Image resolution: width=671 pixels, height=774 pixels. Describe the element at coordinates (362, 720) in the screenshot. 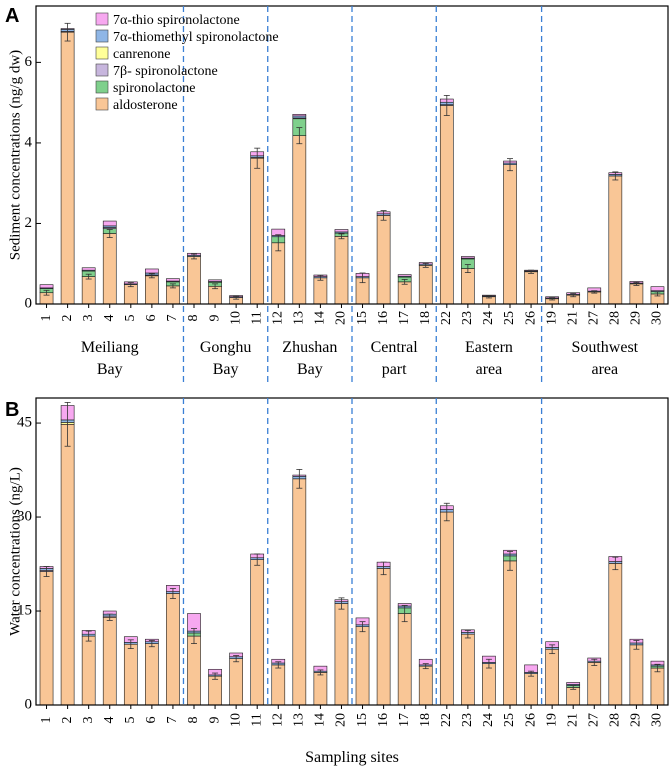

I see `x-tick-label: 15` at that location.